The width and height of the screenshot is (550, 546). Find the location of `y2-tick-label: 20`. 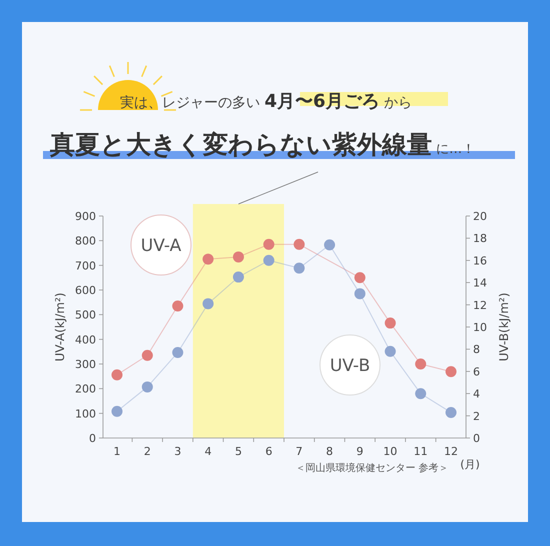

y2-tick-label: 20 is located at coordinates (480, 216).